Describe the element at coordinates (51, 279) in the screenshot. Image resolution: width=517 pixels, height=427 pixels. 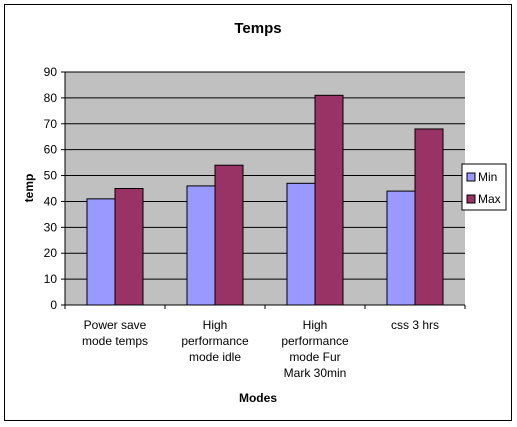
I see `y-tick-label: 10` at that location.